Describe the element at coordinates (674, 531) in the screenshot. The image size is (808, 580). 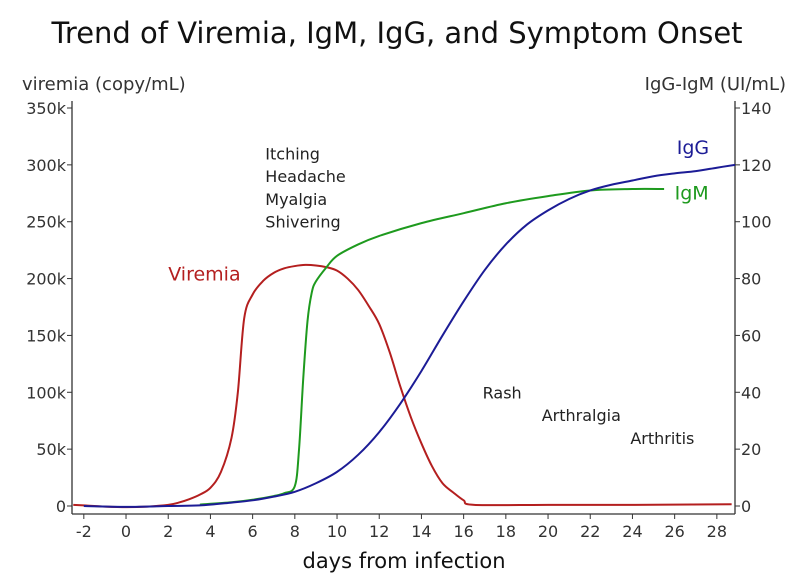
I see `x-tick-label: 26` at that location.